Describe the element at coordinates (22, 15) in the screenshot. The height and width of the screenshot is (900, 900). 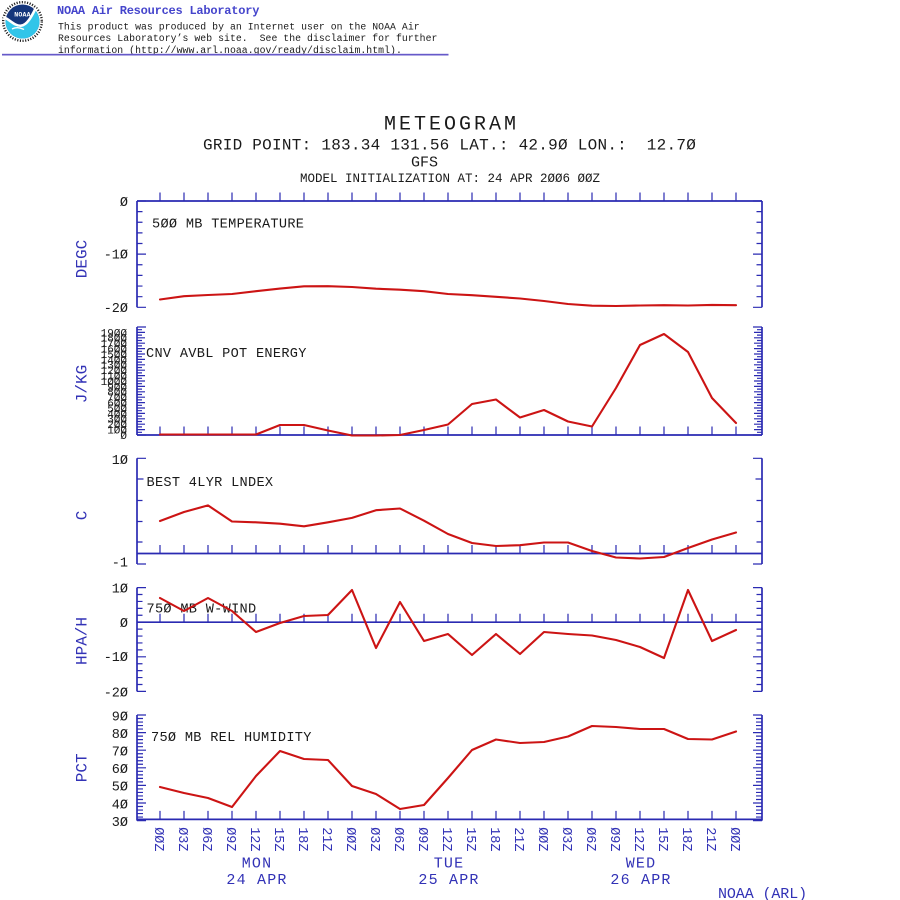
I see `svg-text: NOAA` at that location.